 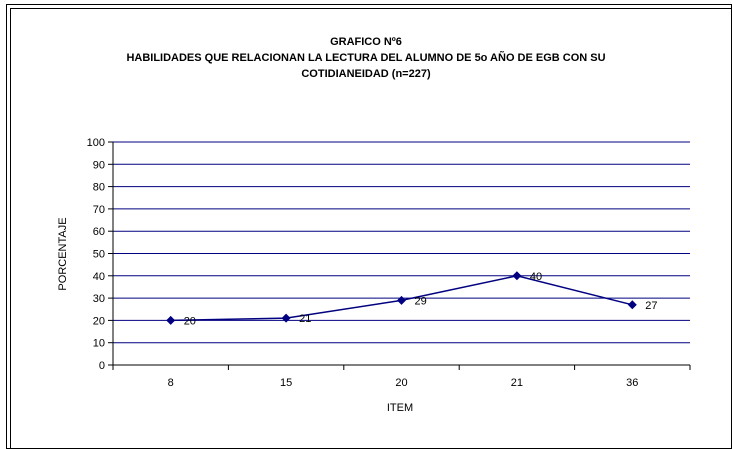 I want to click on chart-subtitle-line-2: COTIDIANEIDAD (n=227), so click(x=366, y=74).